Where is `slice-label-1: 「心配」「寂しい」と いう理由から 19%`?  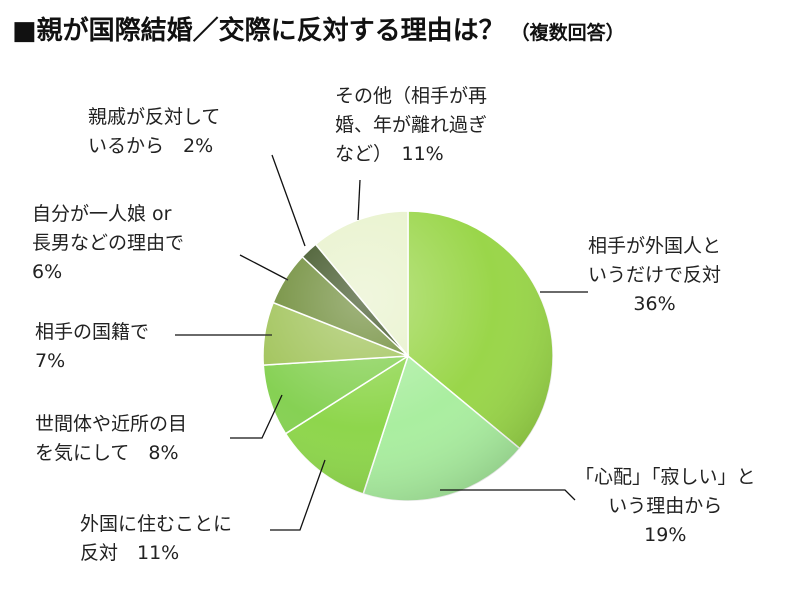
slice-label-1: 「心配」「寂しい」と いう理由から 19% is located at coordinates (665, 506).